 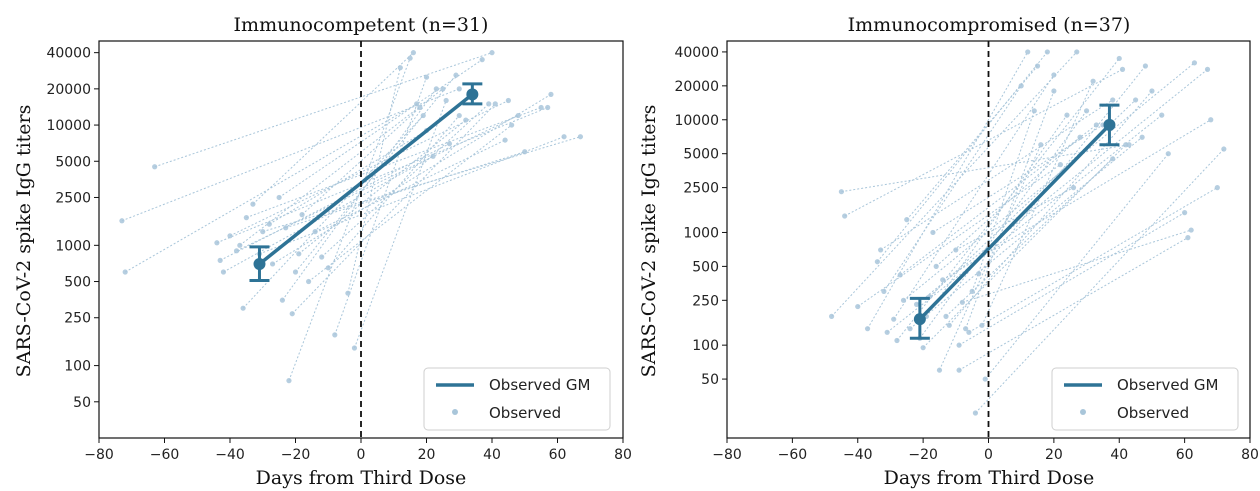 What do you see at coordinates (82, 403) in the screenshot?
I see `y-tick-label: 50` at bounding box center [82, 403].